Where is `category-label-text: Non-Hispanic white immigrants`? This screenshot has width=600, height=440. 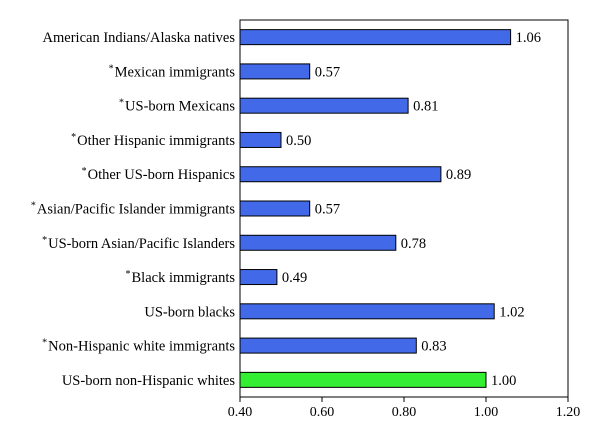
category-label-text: Non-Hispanic white immigrants is located at coordinates (141, 347).